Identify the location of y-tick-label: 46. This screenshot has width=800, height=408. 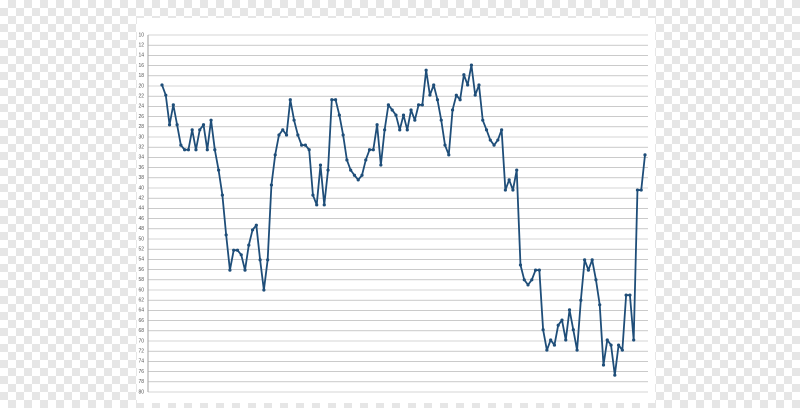
(141, 219).